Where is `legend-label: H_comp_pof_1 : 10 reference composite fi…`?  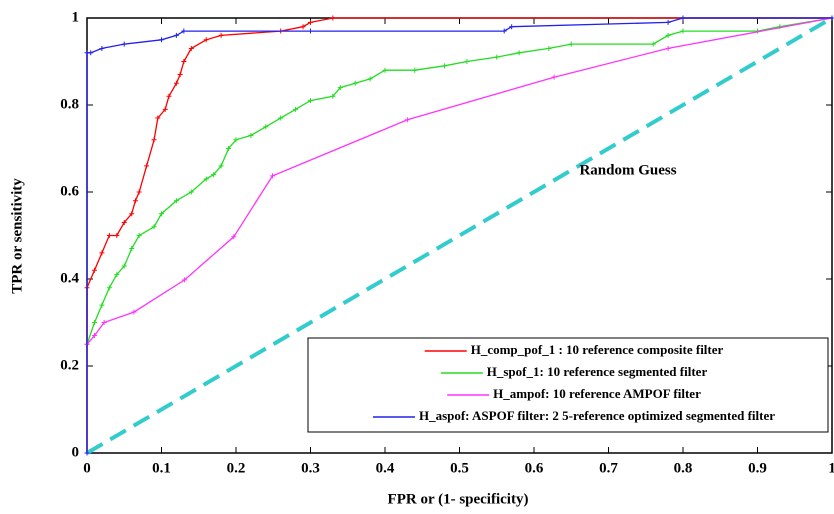 legend-label: H_comp_pof_1 : 10 reference composite fi… is located at coordinates (597, 349).